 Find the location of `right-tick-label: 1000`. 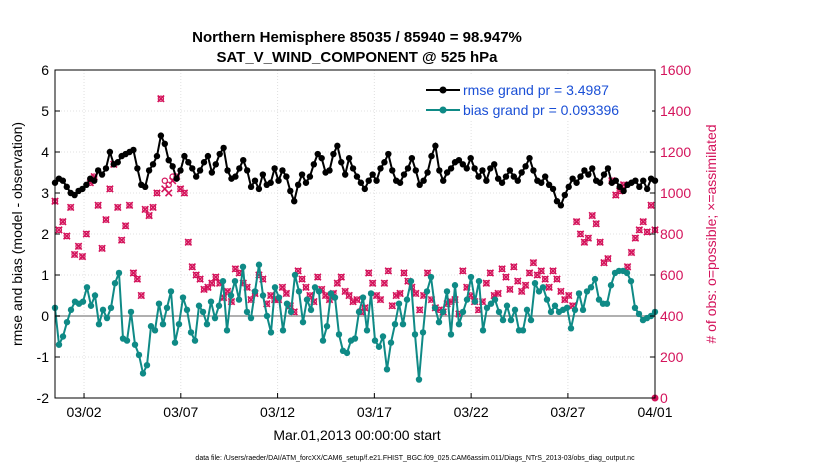

right-tick-label: 1000 is located at coordinates (675, 193).